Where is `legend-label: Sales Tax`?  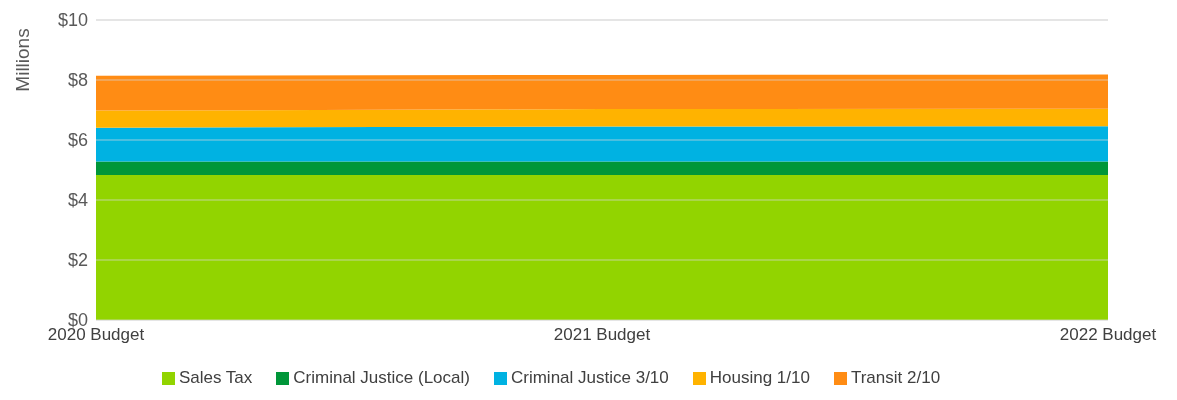 legend-label: Sales Tax is located at coordinates (215, 377).